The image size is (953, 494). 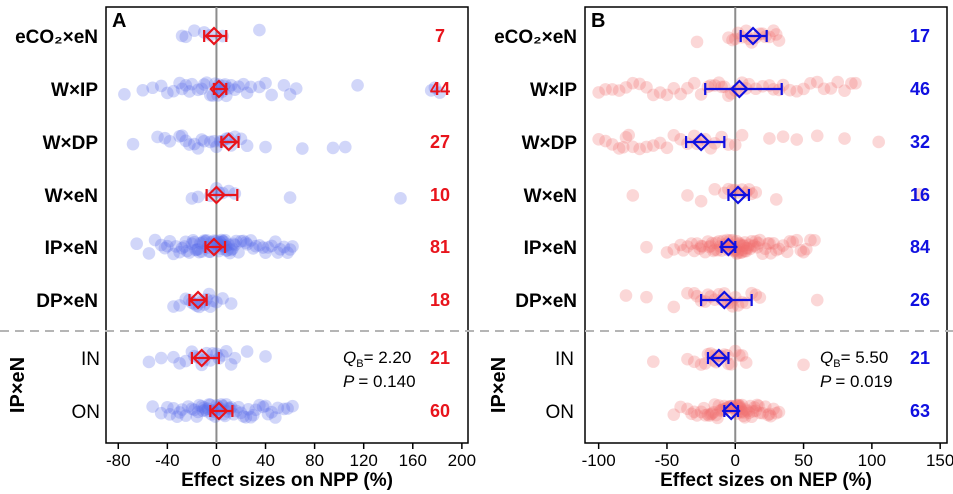 What do you see at coordinates (314, 460) in the screenshot?
I see `x-tick-label: 80` at bounding box center [314, 460].